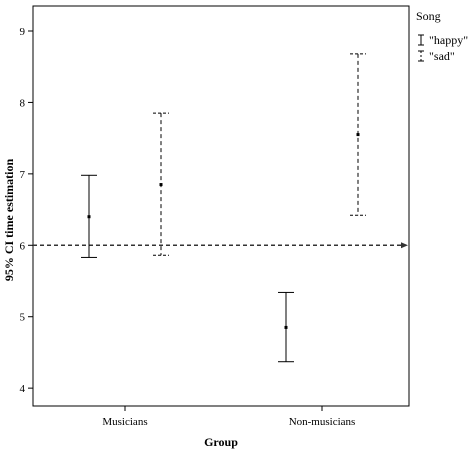 The width and height of the screenshot is (474, 451). I want to click on legend-label: "sad", so click(442, 56).